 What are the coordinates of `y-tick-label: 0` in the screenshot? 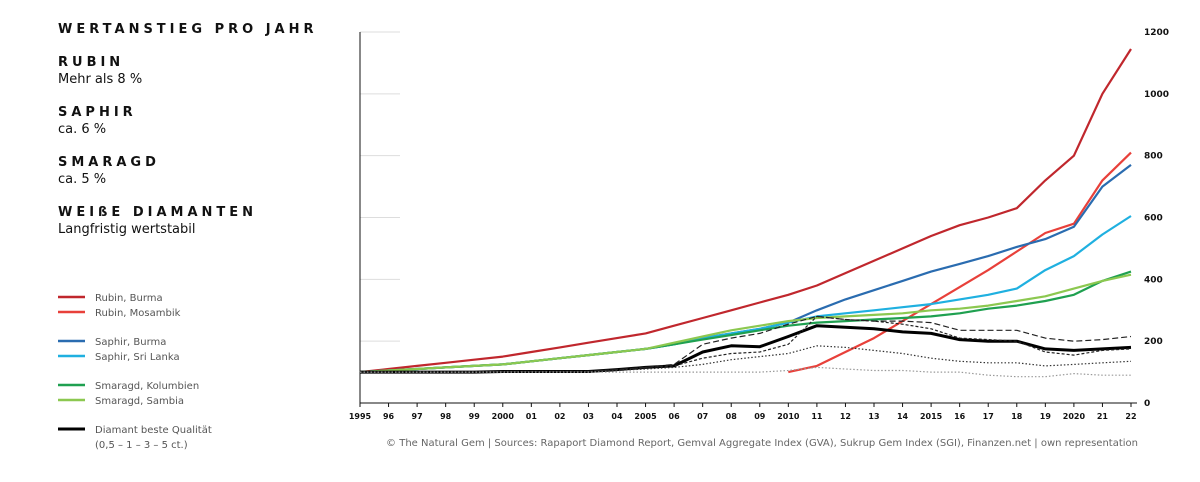 It's located at (1147, 404).